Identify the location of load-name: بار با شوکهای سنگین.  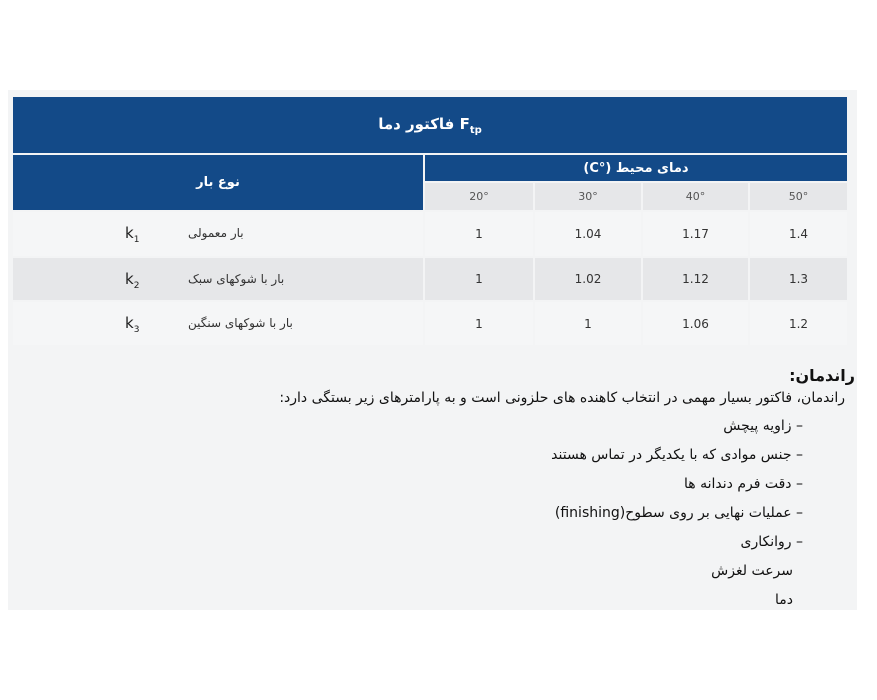
(240, 323).